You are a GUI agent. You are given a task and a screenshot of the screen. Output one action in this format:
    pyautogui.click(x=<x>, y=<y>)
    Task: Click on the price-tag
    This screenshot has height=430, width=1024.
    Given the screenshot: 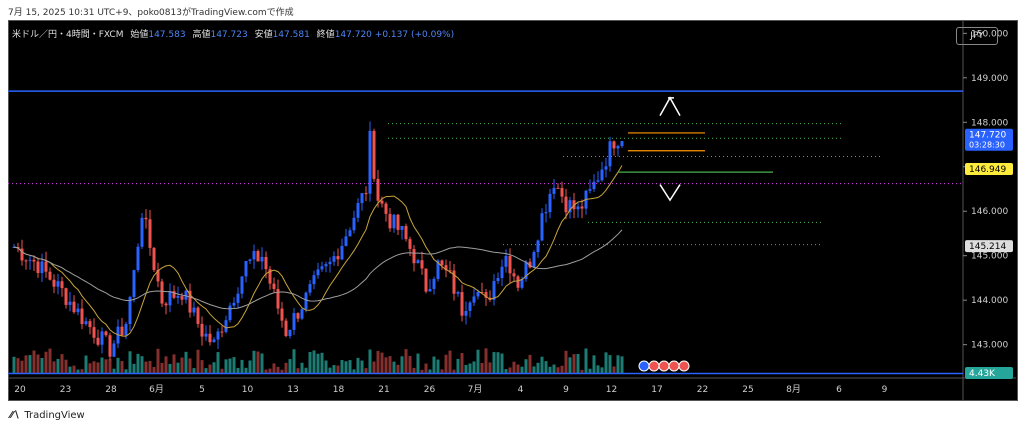 What is the action you would take?
    pyautogui.click(x=989, y=169)
    